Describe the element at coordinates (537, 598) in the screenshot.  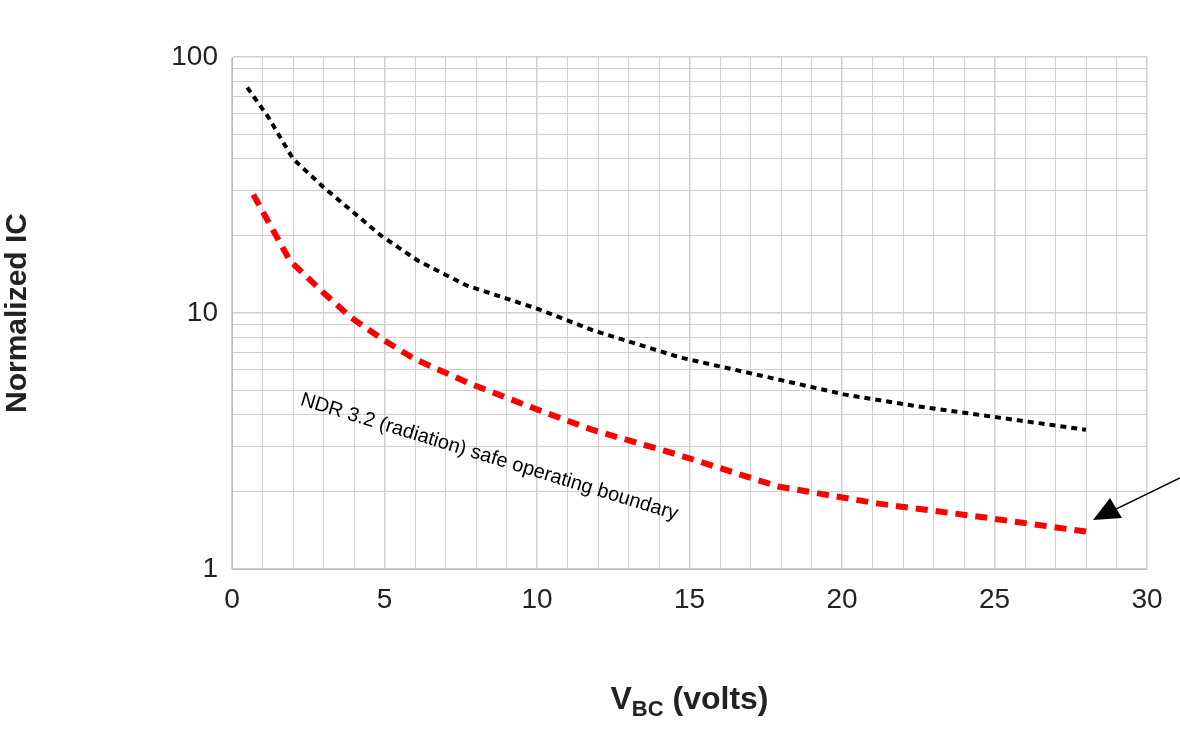
I see `x-tick-label: 10` at that location.